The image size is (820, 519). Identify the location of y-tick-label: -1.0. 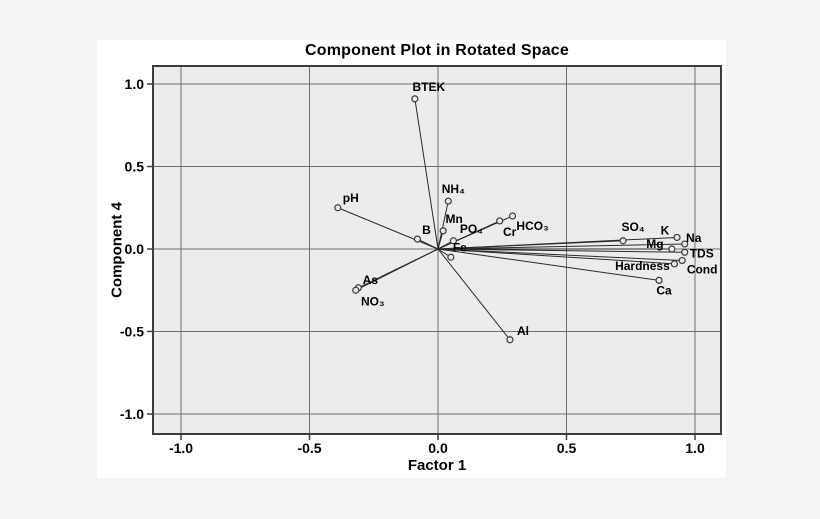
(132, 414).